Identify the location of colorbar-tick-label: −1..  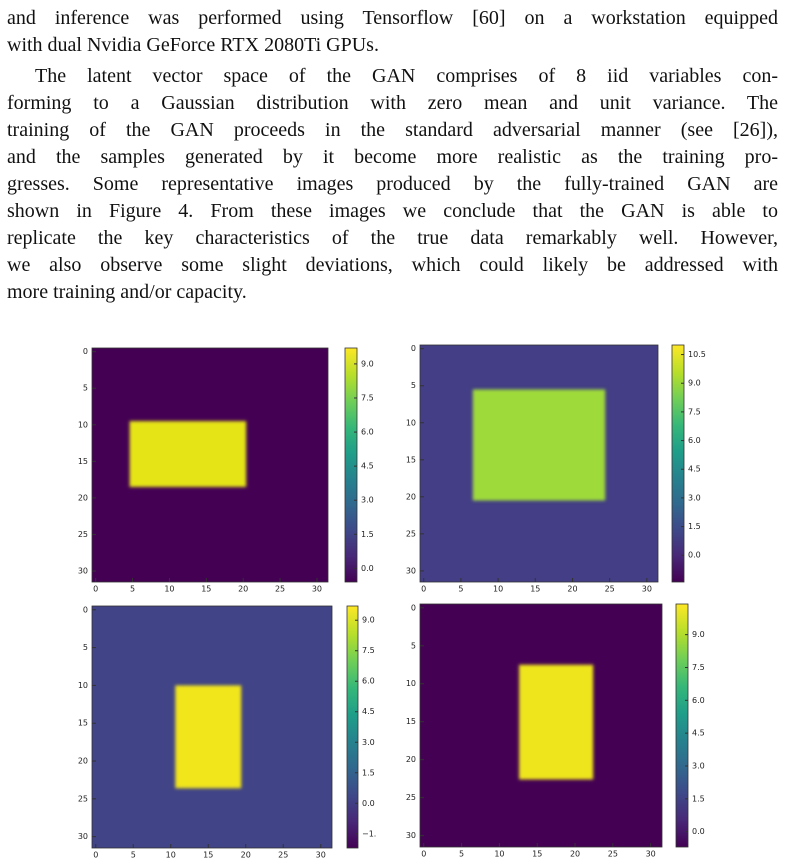
(369, 833).